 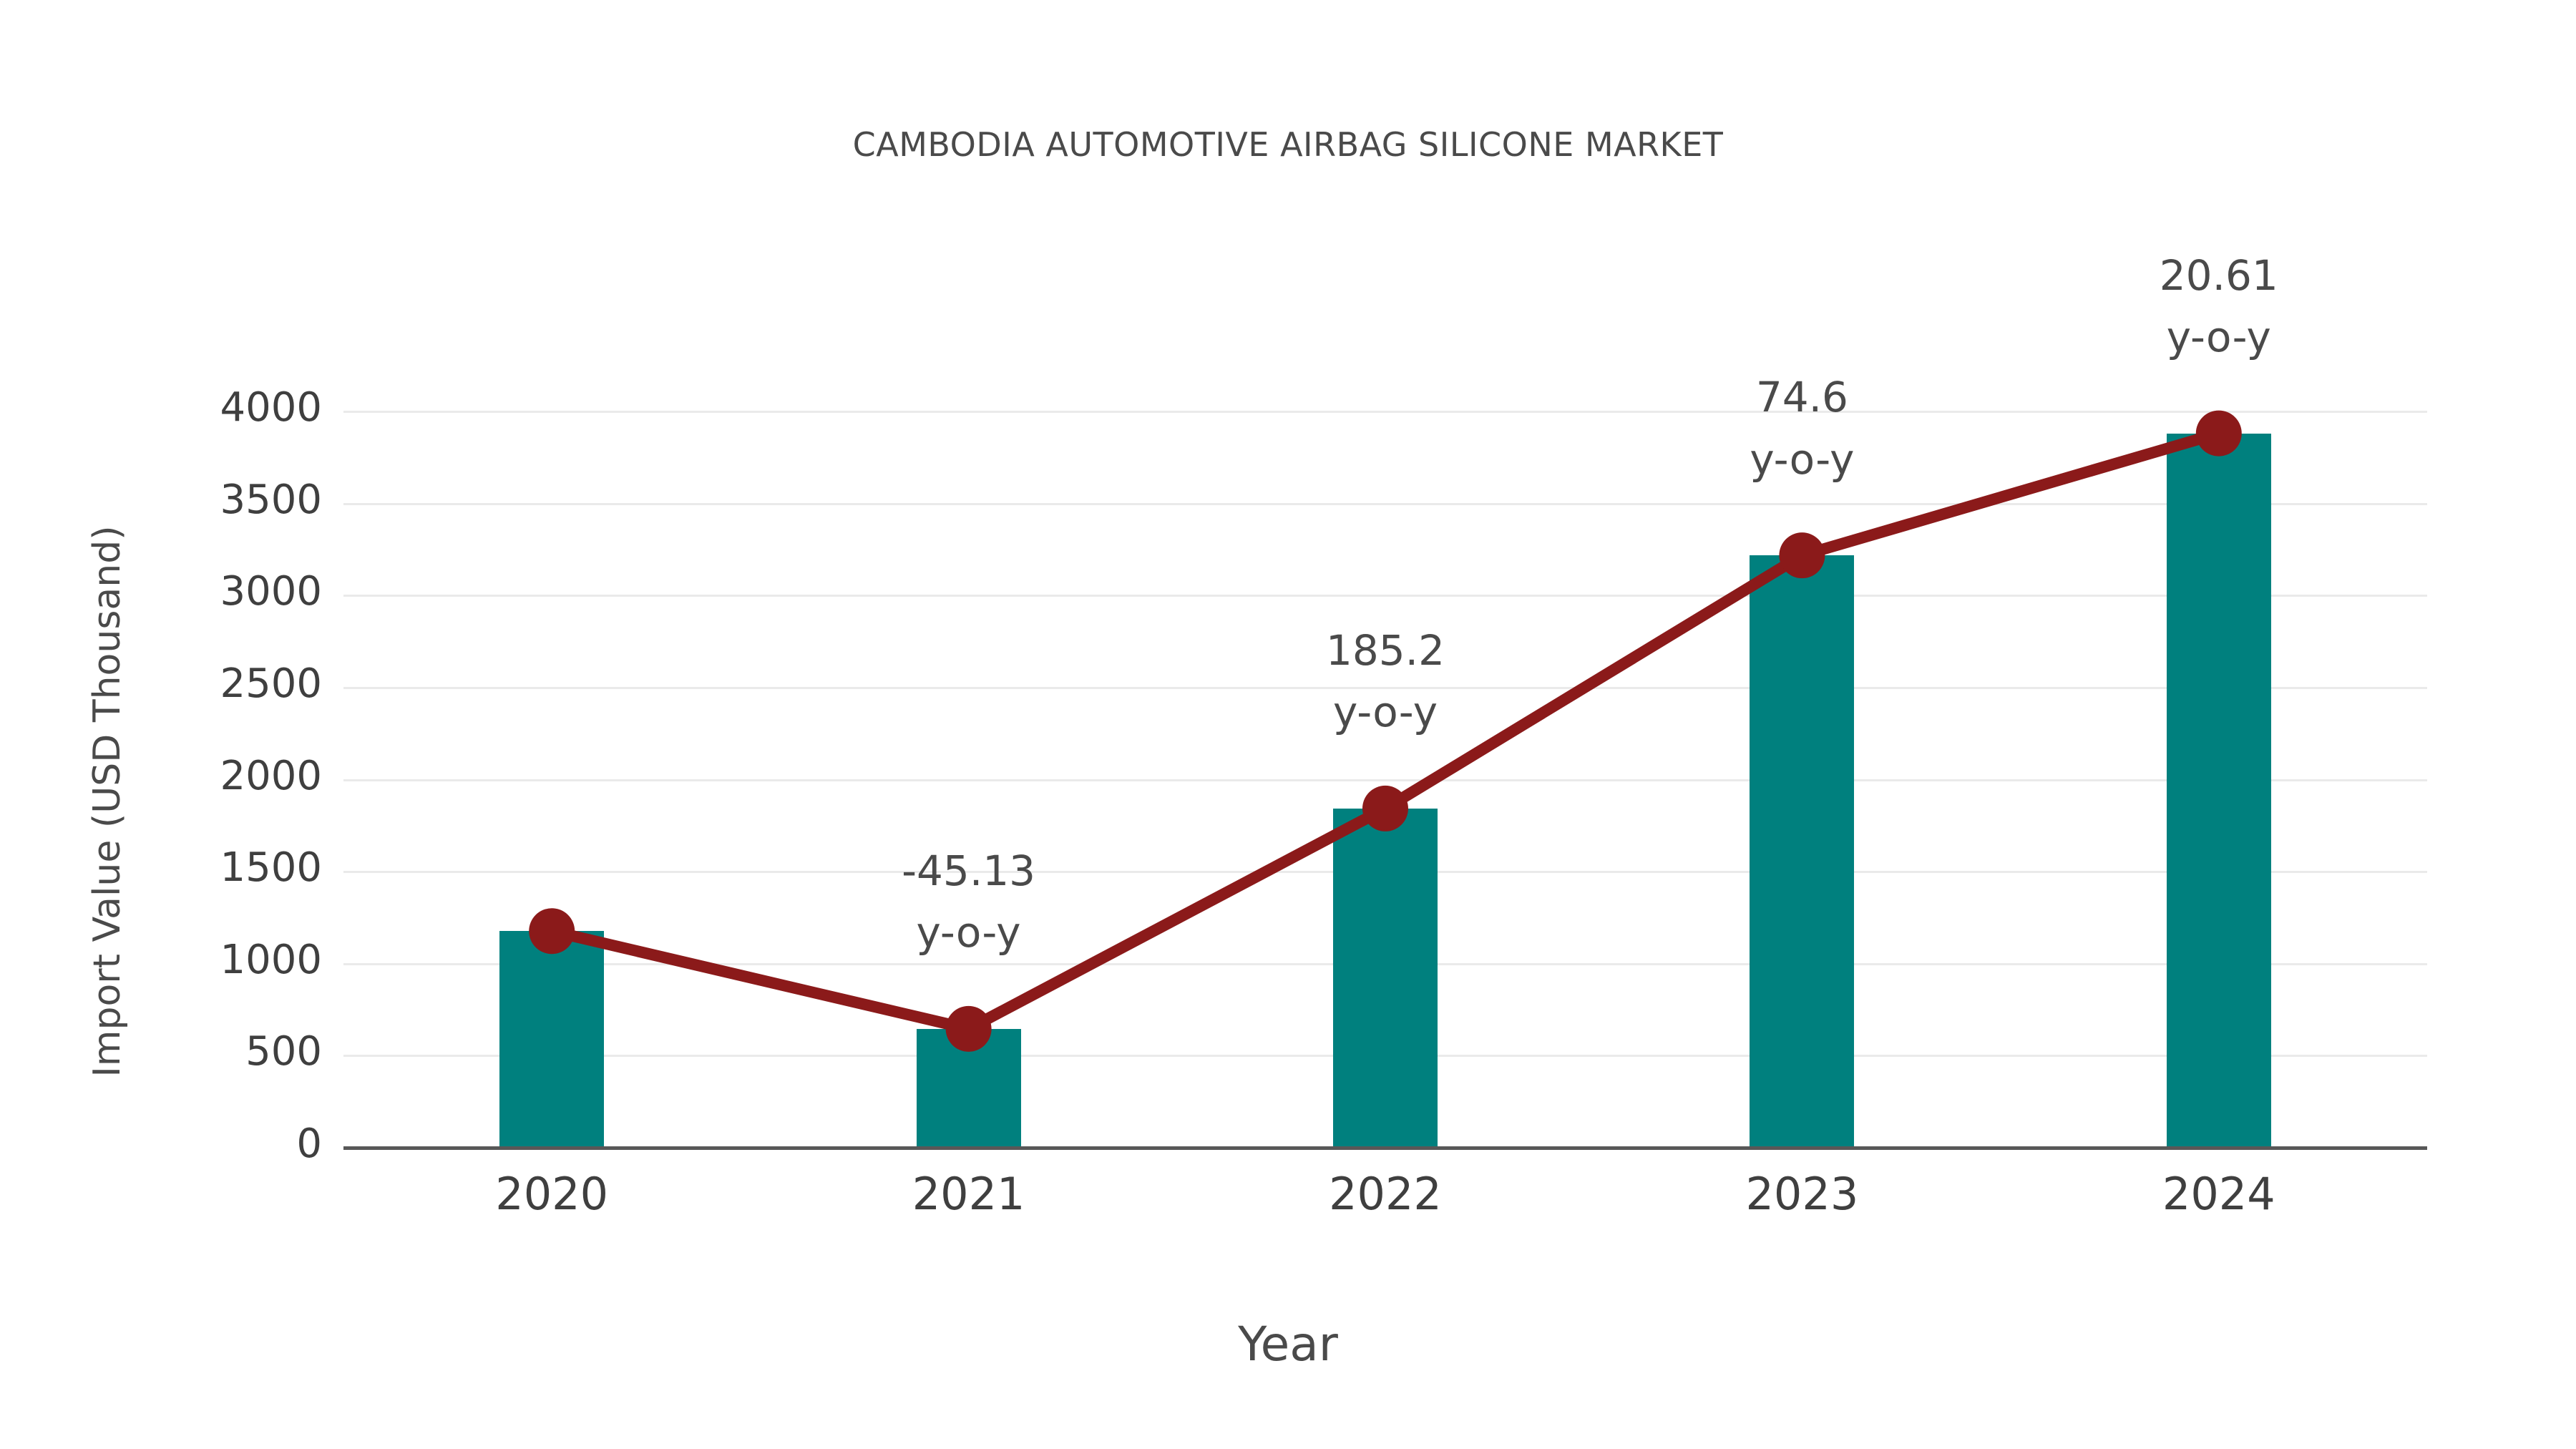 What do you see at coordinates (968, 1194) in the screenshot?
I see `x-tick-label-2021: 2021` at bounding box center [968, 1194].